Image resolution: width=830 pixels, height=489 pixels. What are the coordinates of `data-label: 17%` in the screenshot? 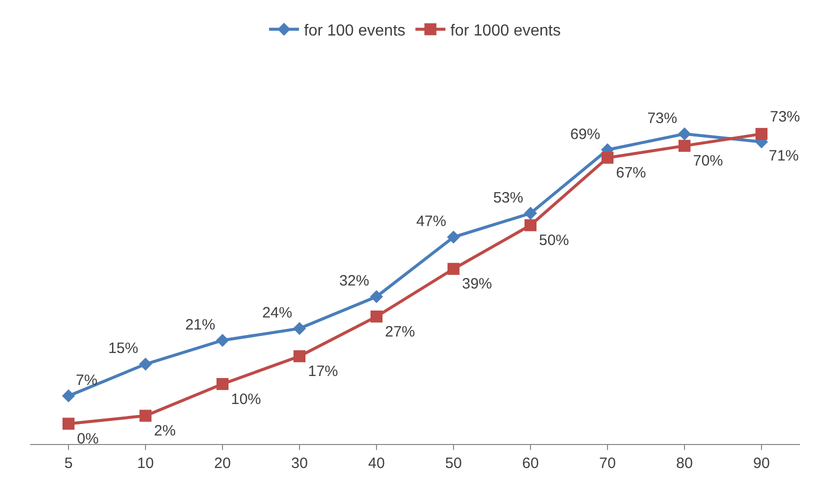 It's located at (323, 371).